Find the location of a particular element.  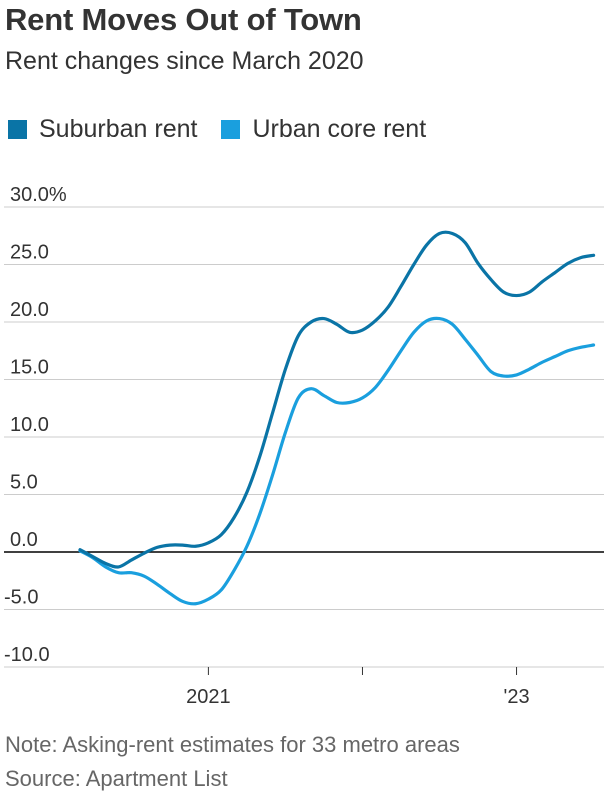

chart-title: Rent Moves Out of Town is located at coordinates (183, 19).